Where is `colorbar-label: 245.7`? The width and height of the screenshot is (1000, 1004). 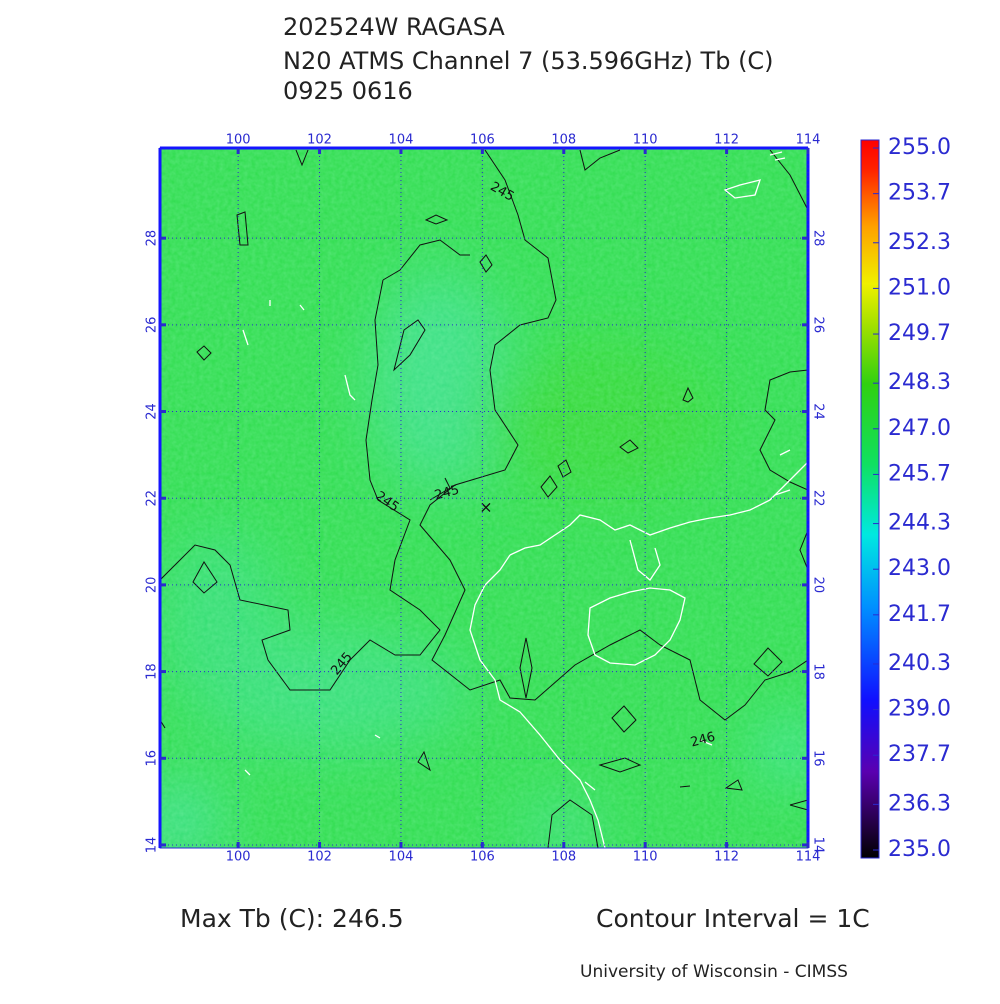
colorbar-label: 245.7 is located at coordinates (919, 473).